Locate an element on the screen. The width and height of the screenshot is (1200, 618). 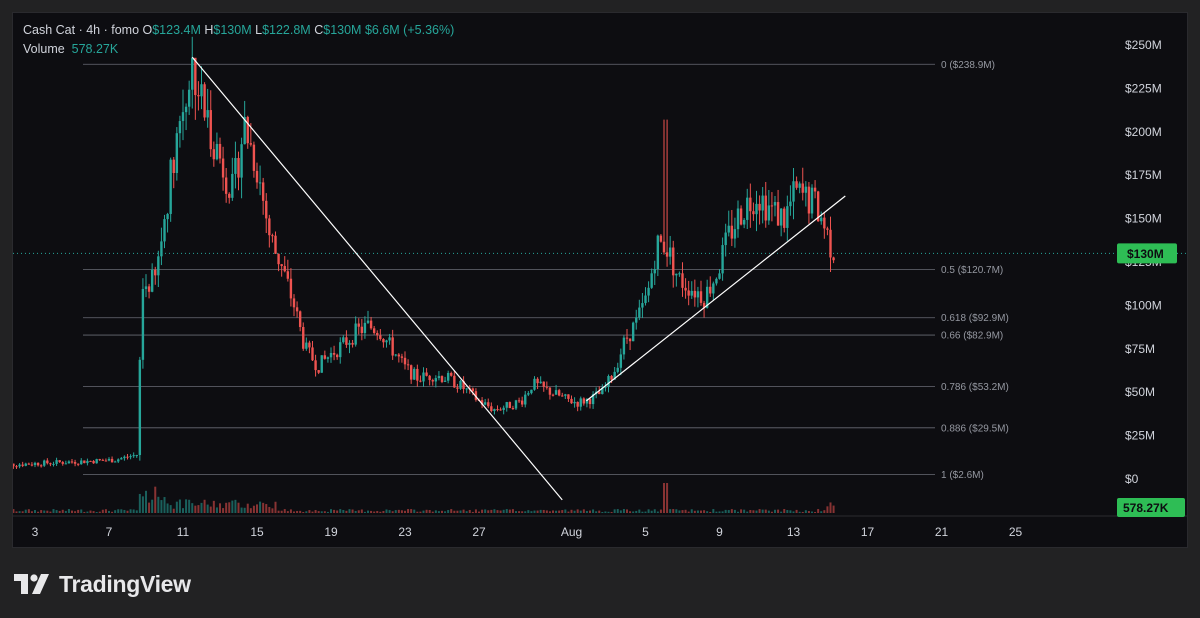
x-axis-tick-label: 9 is located at coordinates (719, 532).